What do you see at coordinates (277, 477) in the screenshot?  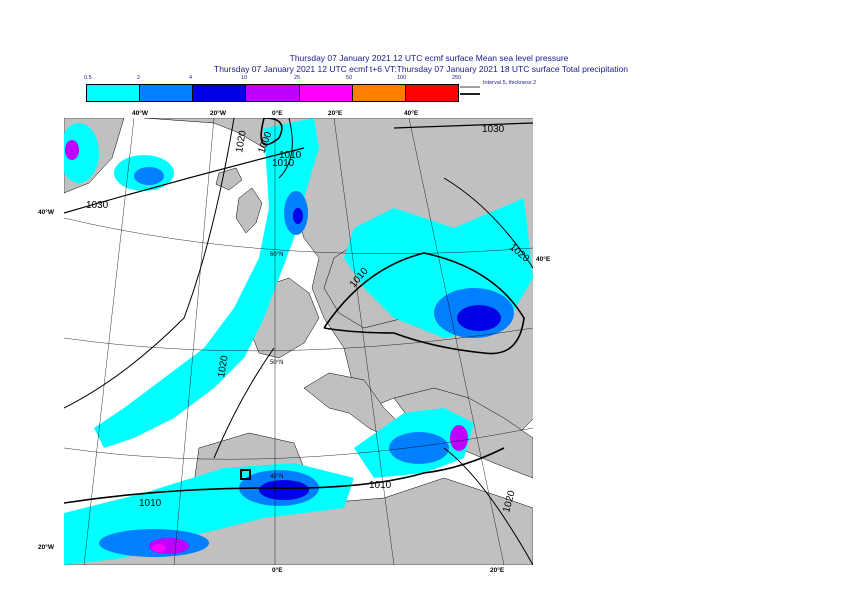 I see `lat-label: 40°N` at bounding box center [277, 477].